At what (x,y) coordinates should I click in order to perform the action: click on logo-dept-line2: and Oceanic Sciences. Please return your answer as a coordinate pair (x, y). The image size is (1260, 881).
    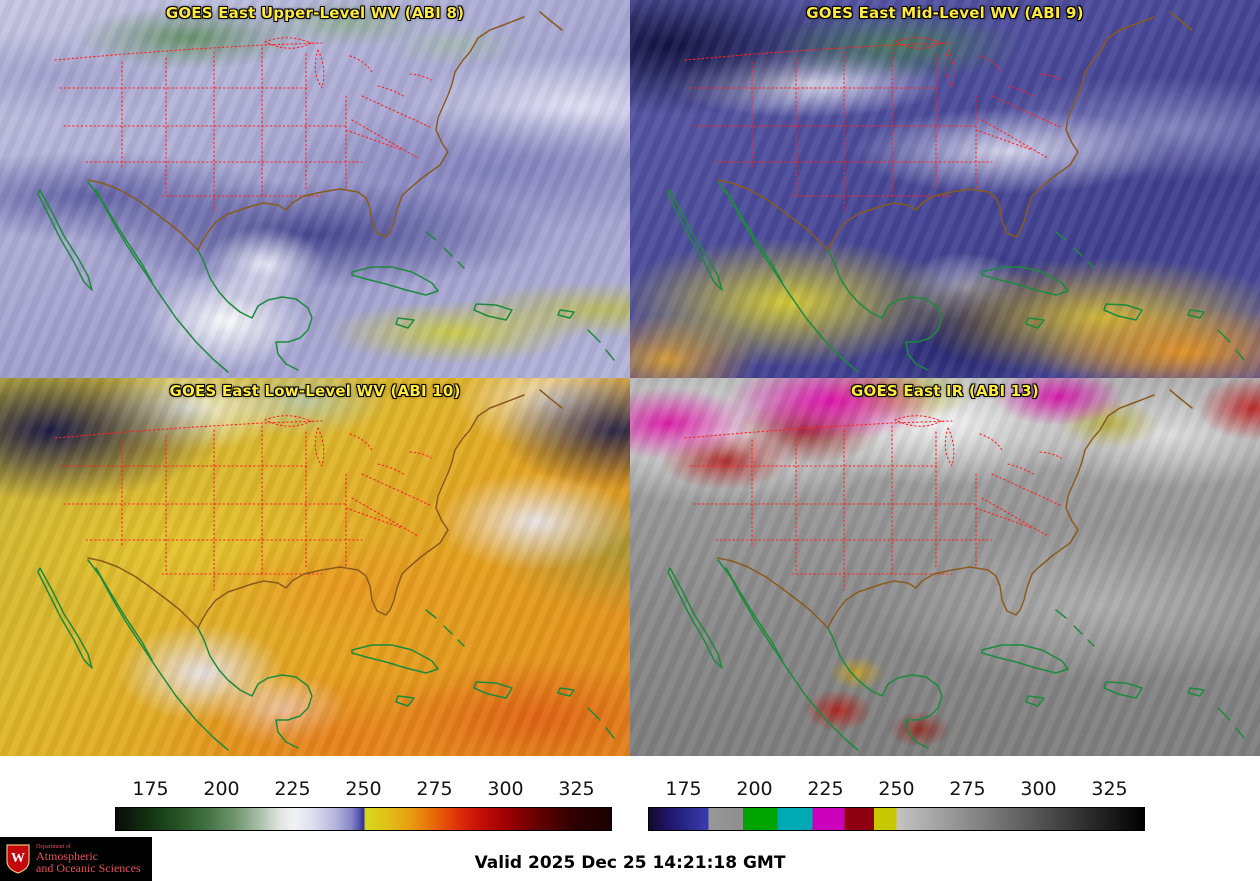
    Looking at the image, I should click on (88, 868).